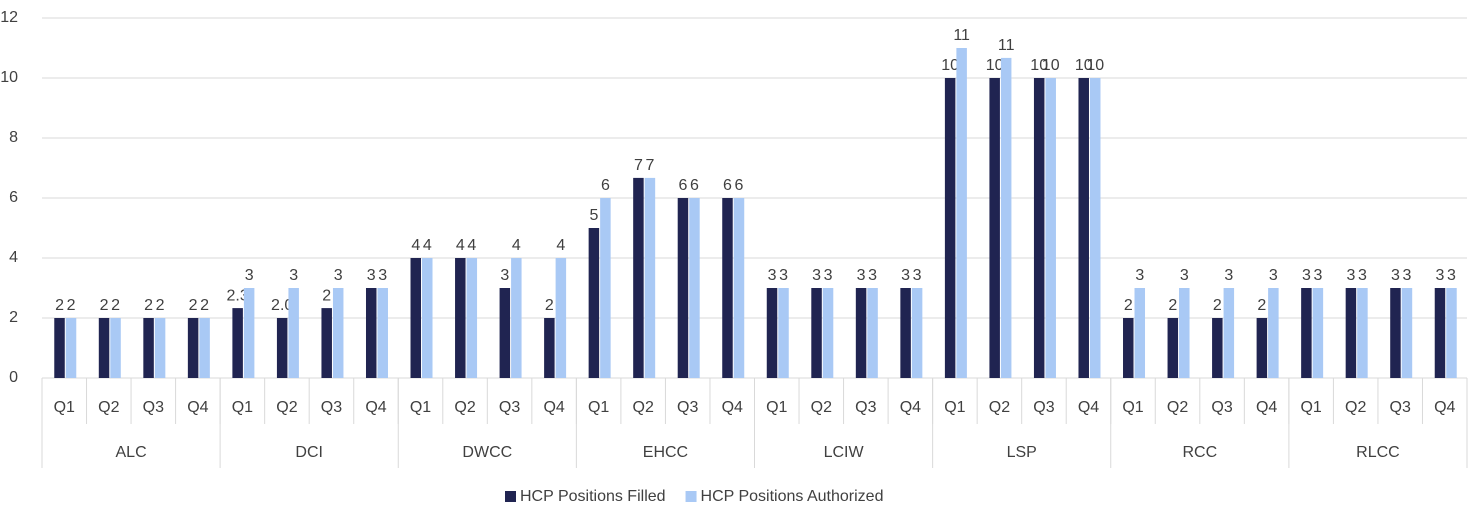 This screenshot has height=514, width=1479. What do you see at coordinates (487, 452) in the screenshot?
I see `group-label: DWCC` at bounding box center [487, 452].